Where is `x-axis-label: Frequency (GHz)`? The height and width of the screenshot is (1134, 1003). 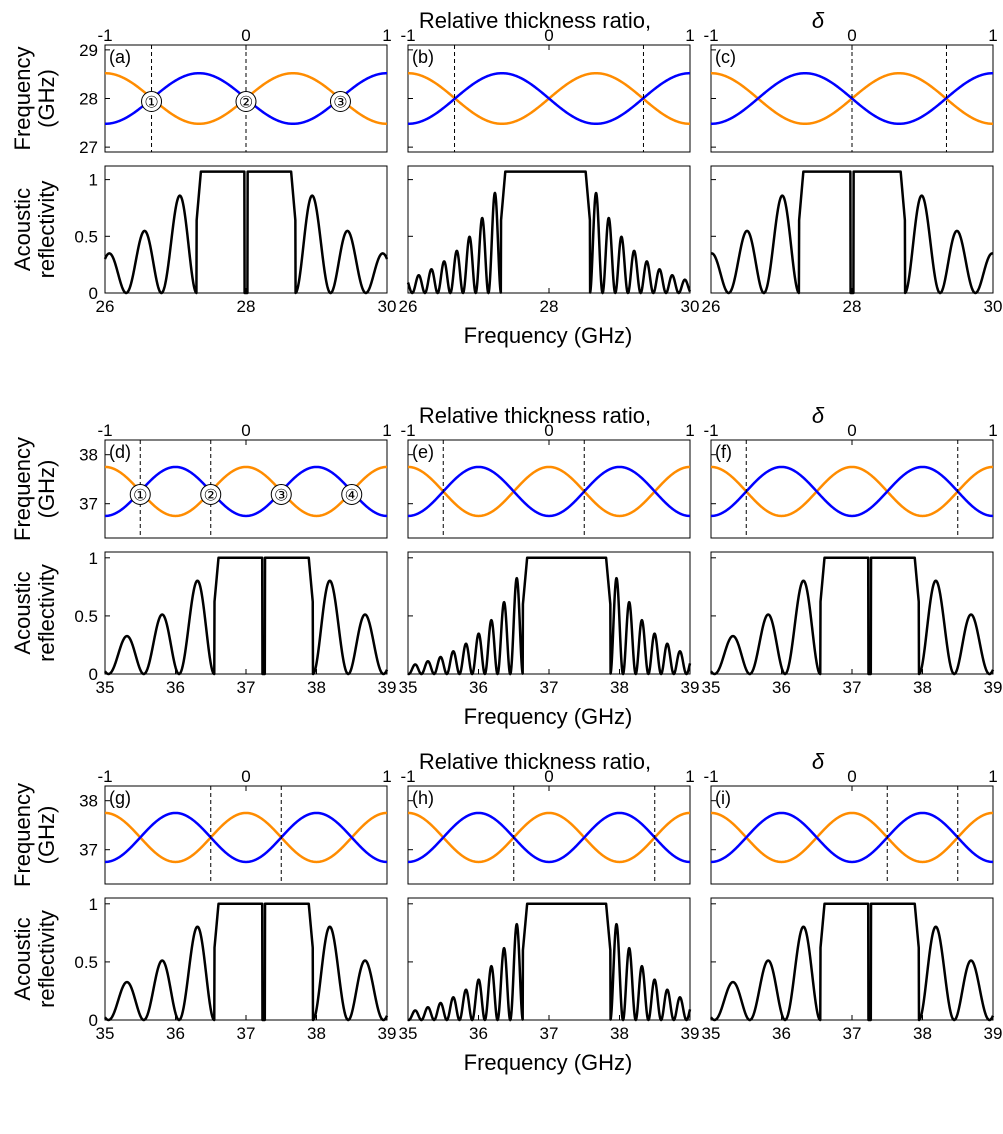
x-axis-label: Frequency (GHz) is located at coordinates (548, 1062).